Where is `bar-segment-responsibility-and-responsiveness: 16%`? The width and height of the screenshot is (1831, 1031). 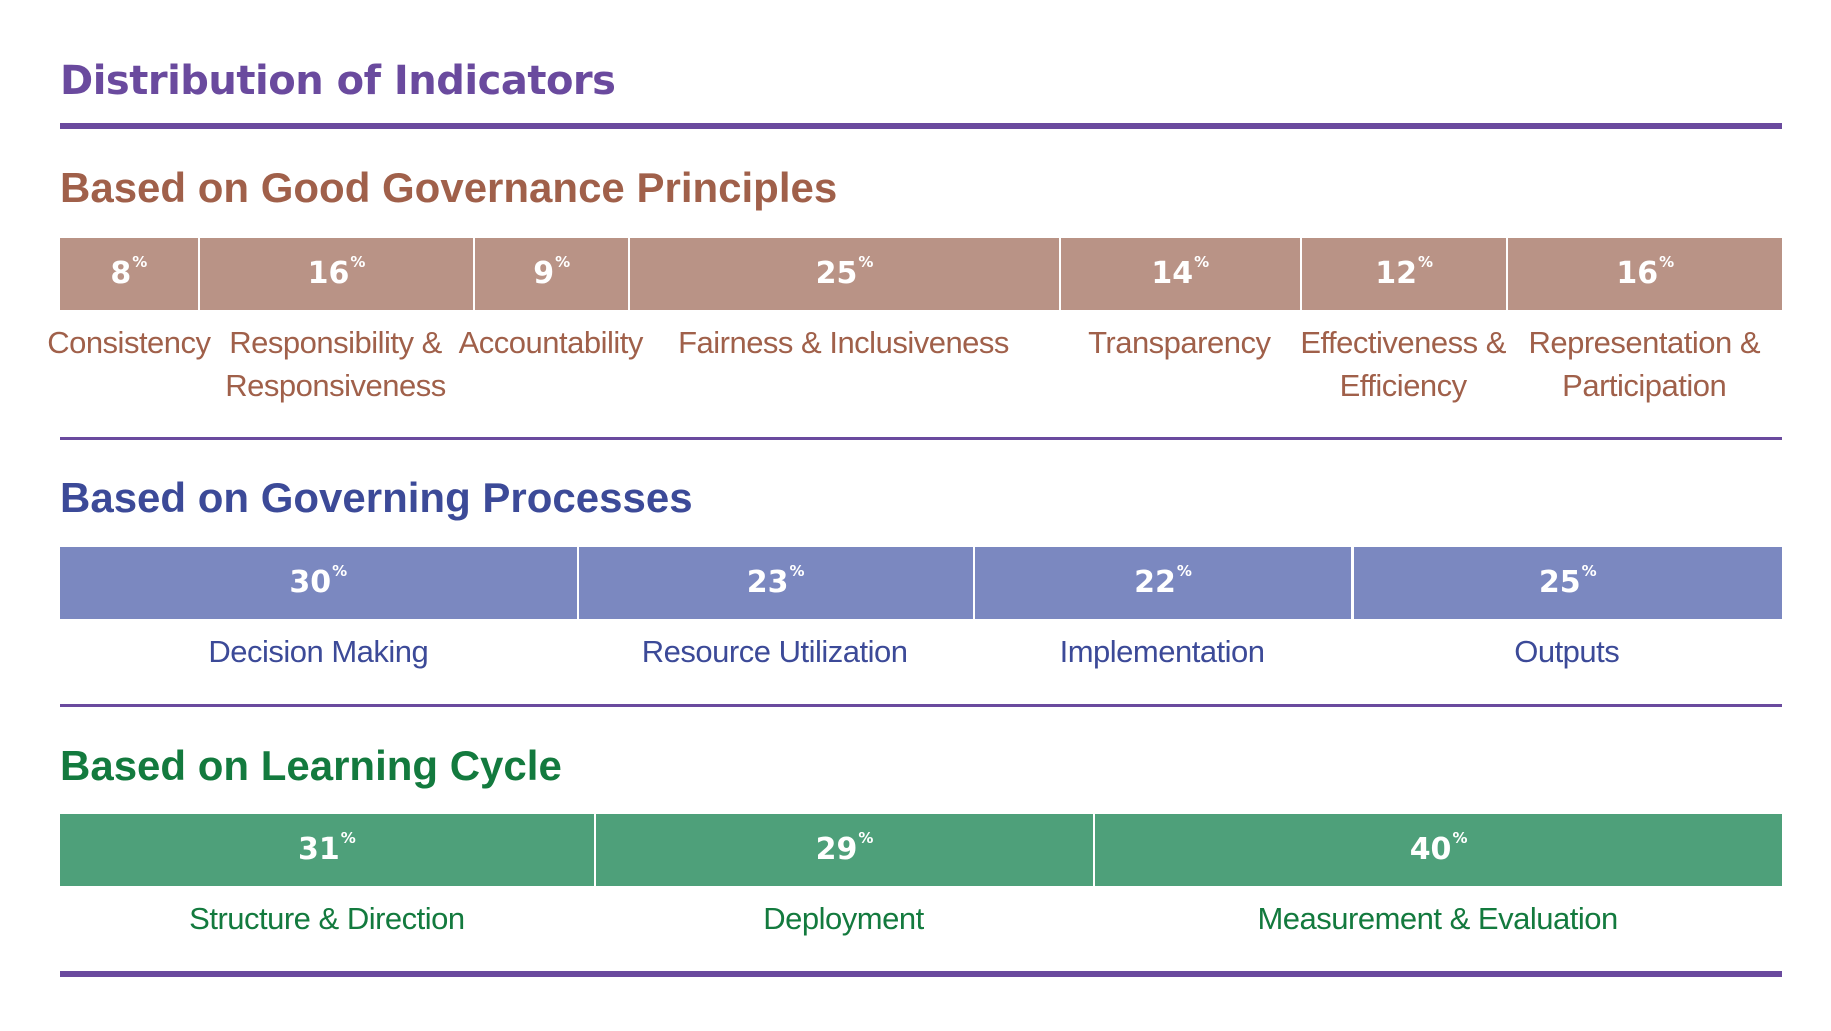
bar-segment-responsibility-and-responsiveness: 16% is located at coordinates (335, 274).